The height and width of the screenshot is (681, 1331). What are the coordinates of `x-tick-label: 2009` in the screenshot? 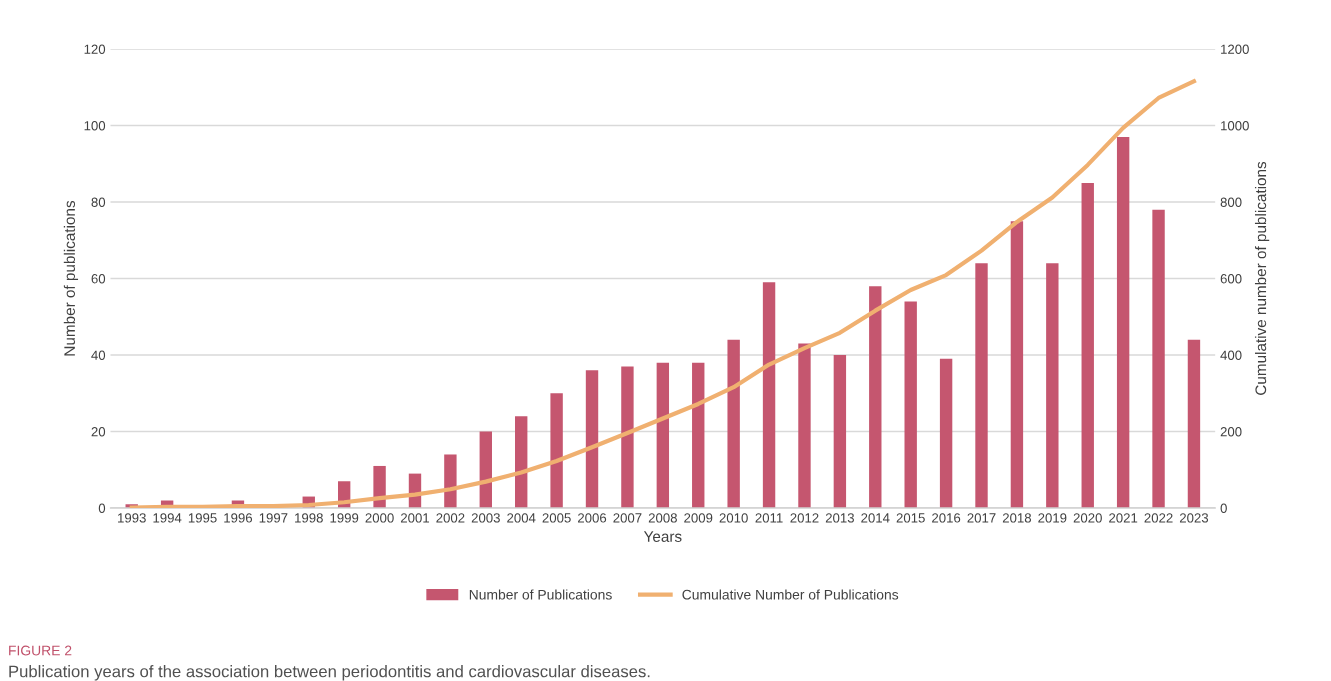 It's located at (698, 518).